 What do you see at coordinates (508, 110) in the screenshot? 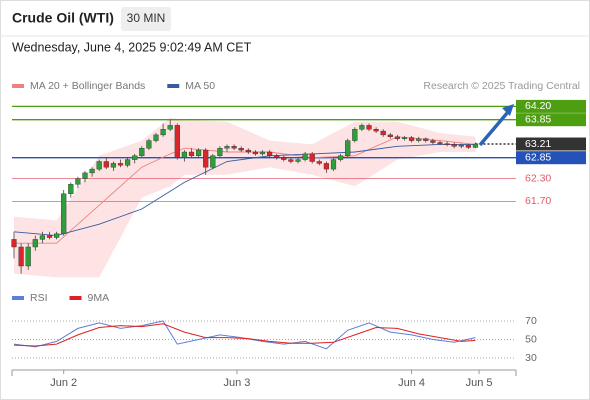
I see `trend-arrow-head` at bounding box center [508, 110].